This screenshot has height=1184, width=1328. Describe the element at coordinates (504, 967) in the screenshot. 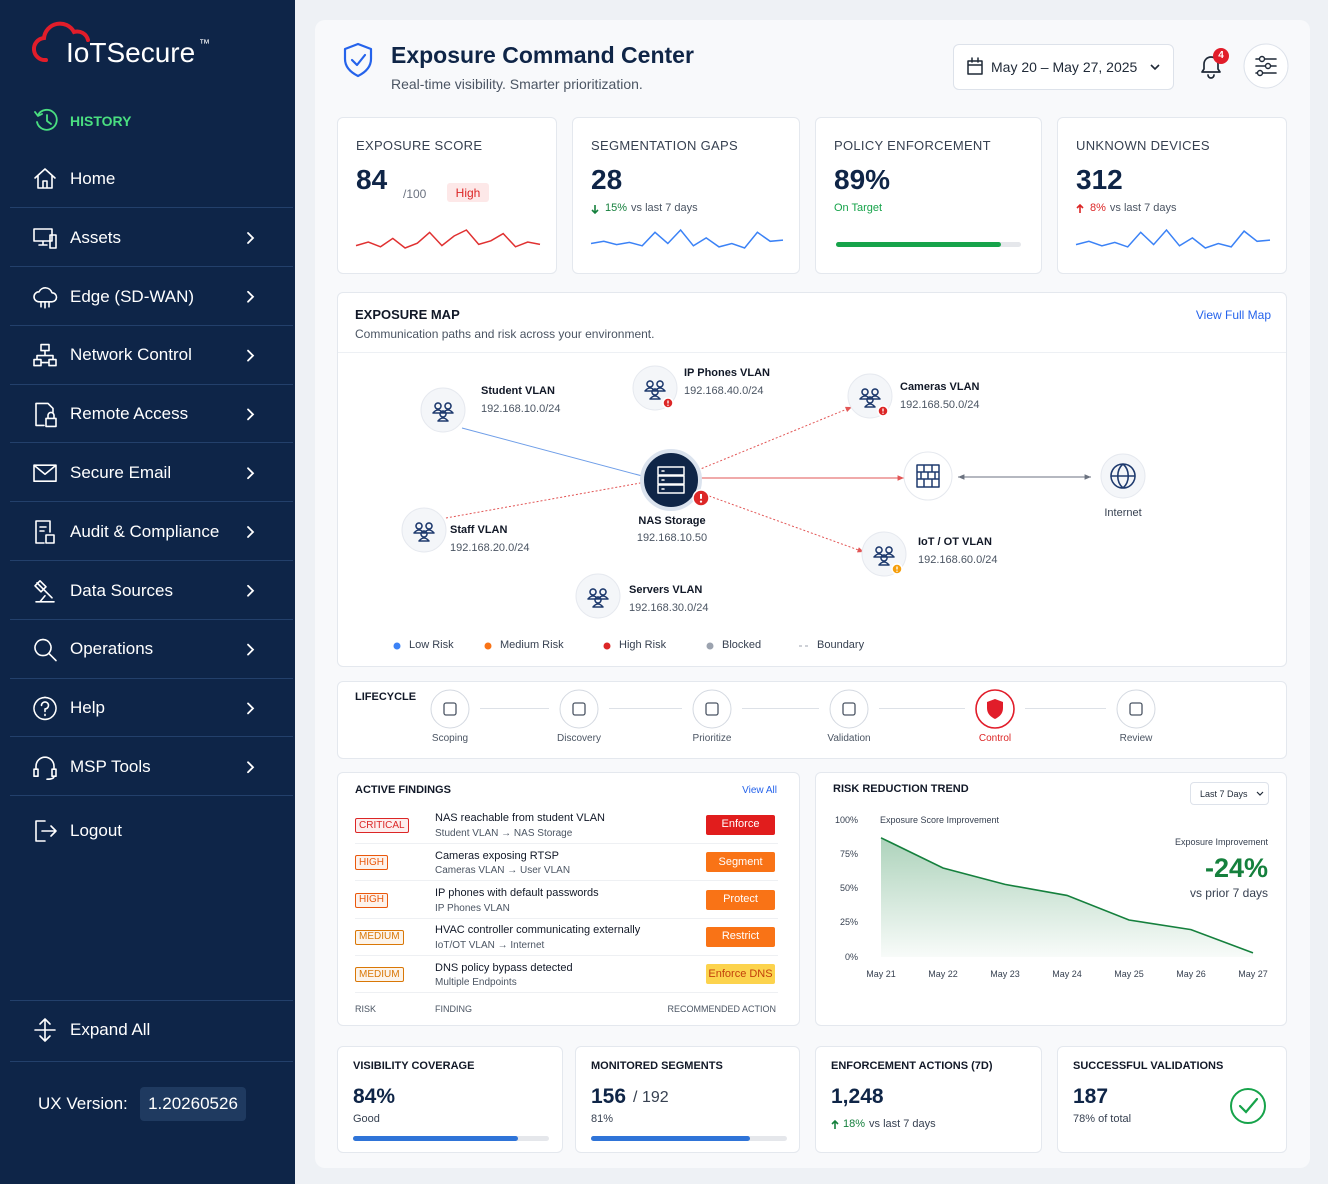

I see `finding-title: DNS policy bypass detected` at that location.